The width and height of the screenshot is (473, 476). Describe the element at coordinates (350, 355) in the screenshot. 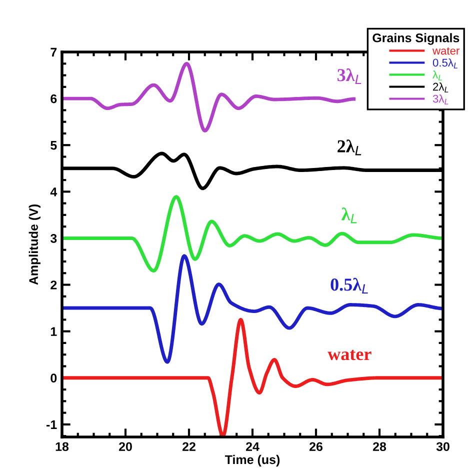

I see `annotation: water` at that location.